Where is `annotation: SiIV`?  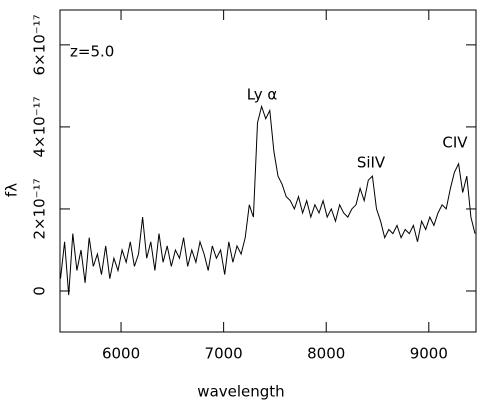
annotation: SiIV is located at coordinates (371, 163).